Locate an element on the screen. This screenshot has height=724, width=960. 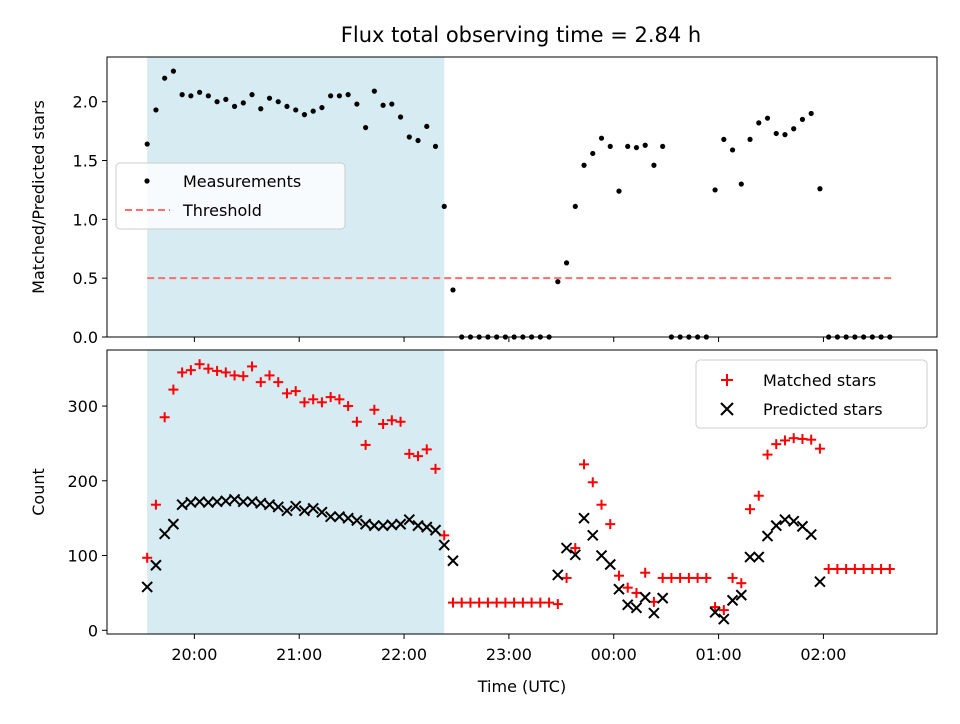
chart-title: Flux total observing time = 2.84 h is located at coordinates (521, 35).